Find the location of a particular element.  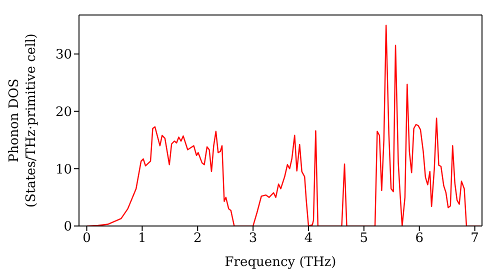

x-tick-label: 5 is located at coordinates (364, 238).